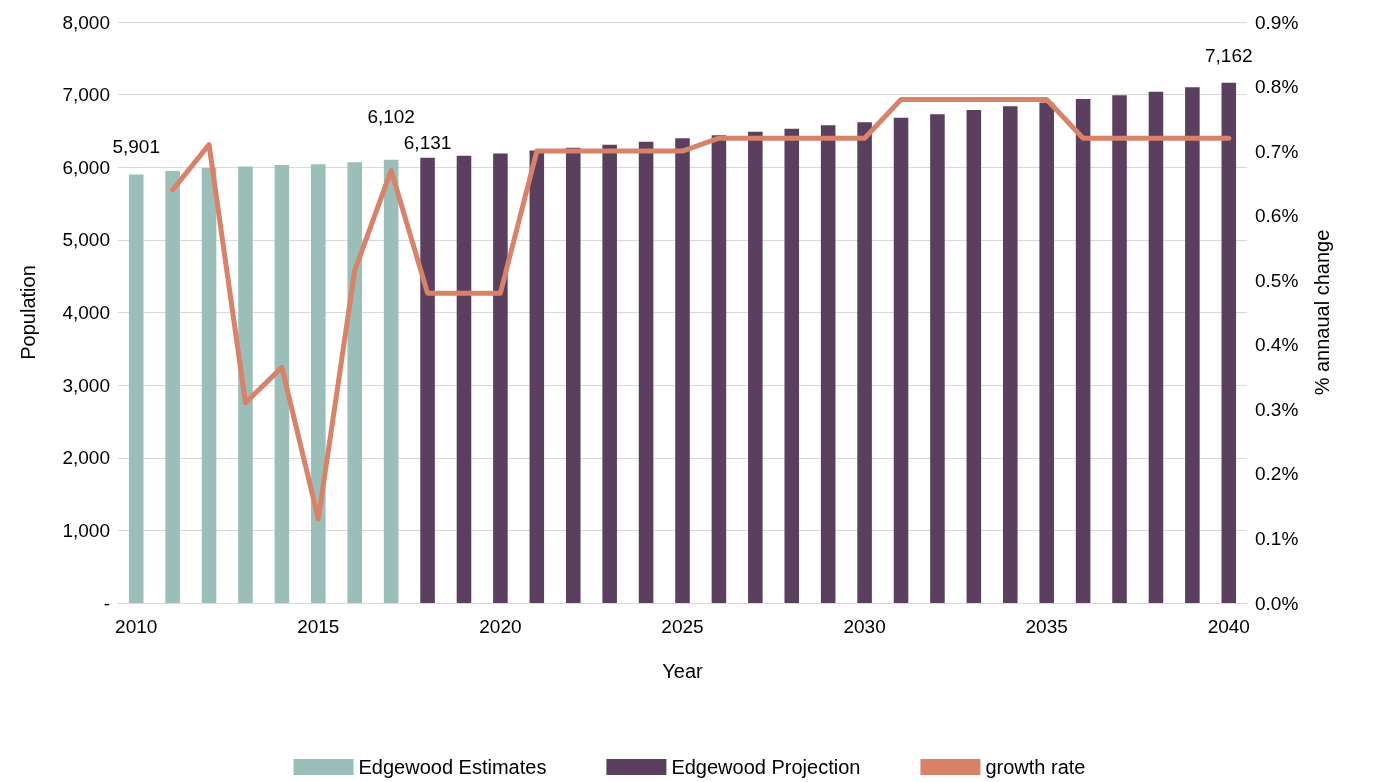 Image resolution: width=1379 pixels, height=782 pixels. What do you see at coordinates (683, 671) in the screenshot?
I see `x-axis-title: Year` at bounding box center [683, 671].